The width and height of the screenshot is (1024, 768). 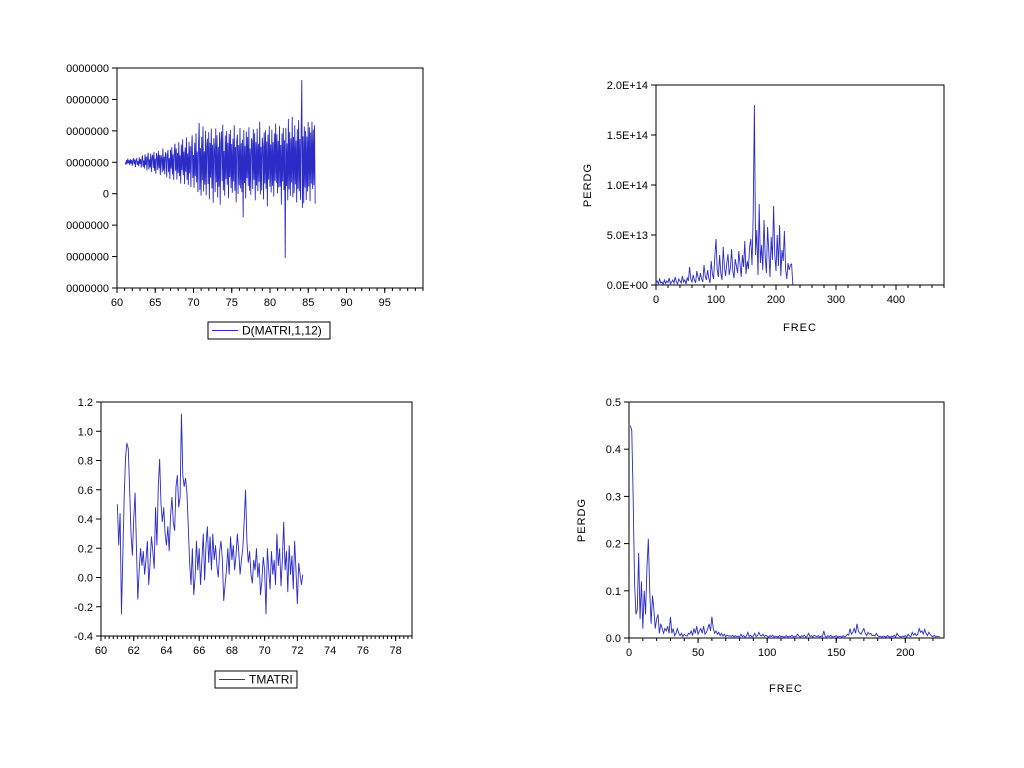 What do you see at coordinates (627, 86) in the screenshot?
I see `y-tick-label: 2.0E+14` at bounding box center [627, 86].